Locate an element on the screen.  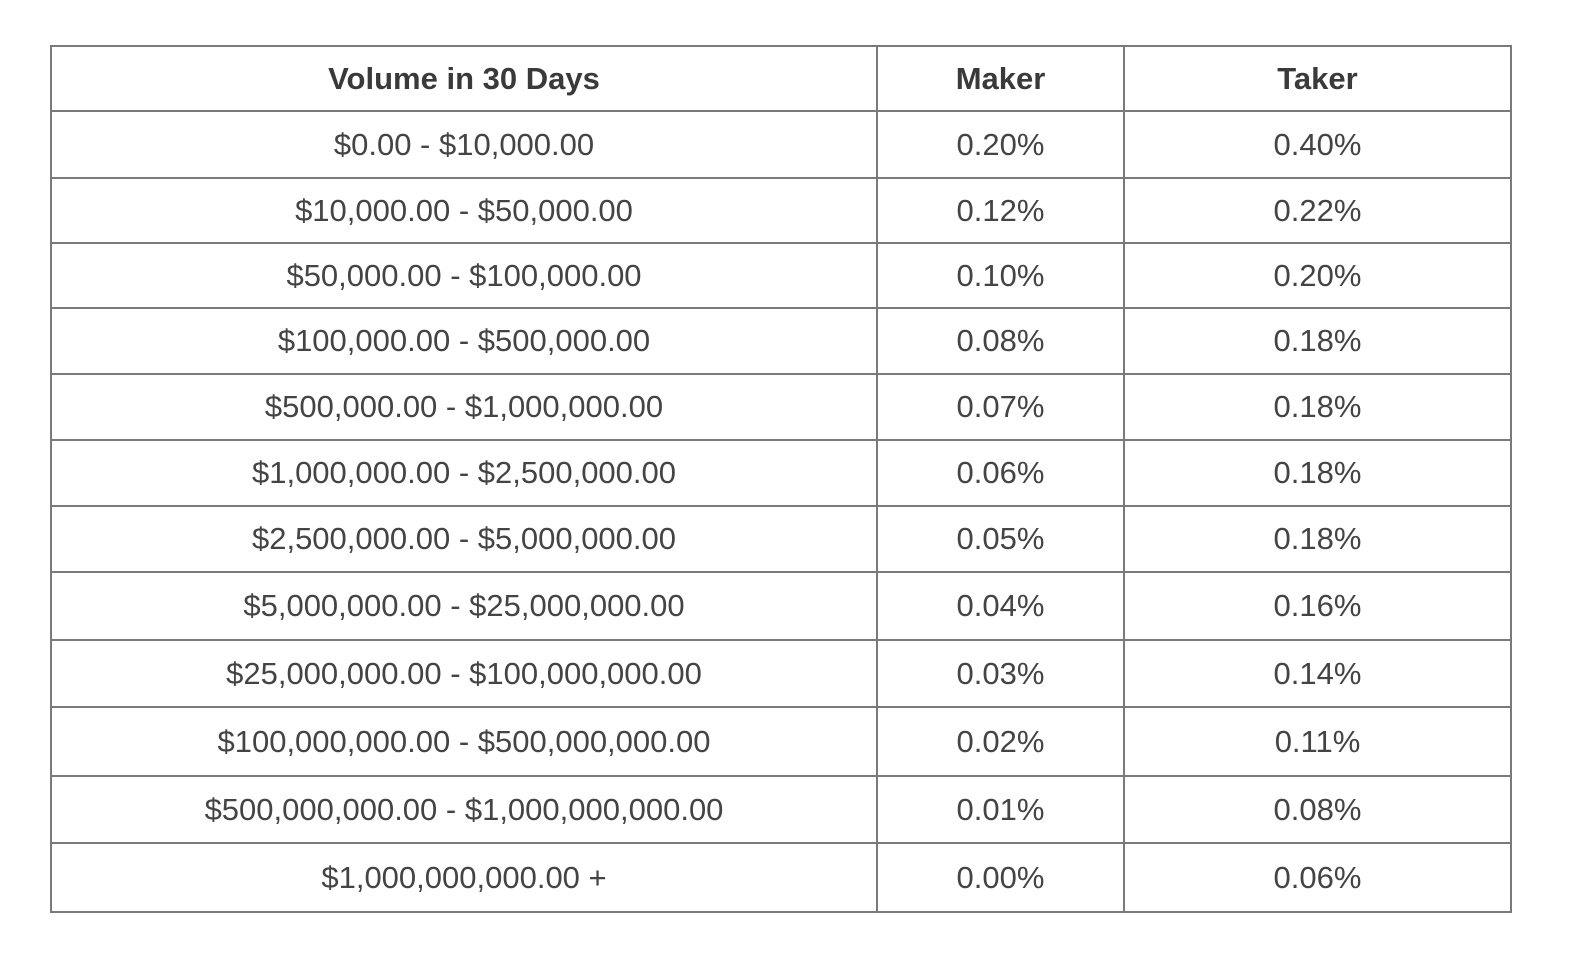
maker-fee-cell: 0.10% is located at coordinates (1000, 275).